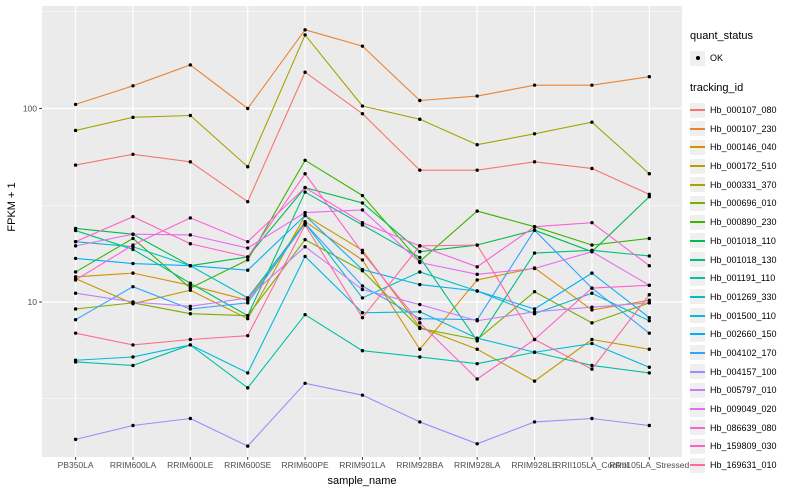  I want to click on x-tick-label: RRIM901LA, so click(362, 465).